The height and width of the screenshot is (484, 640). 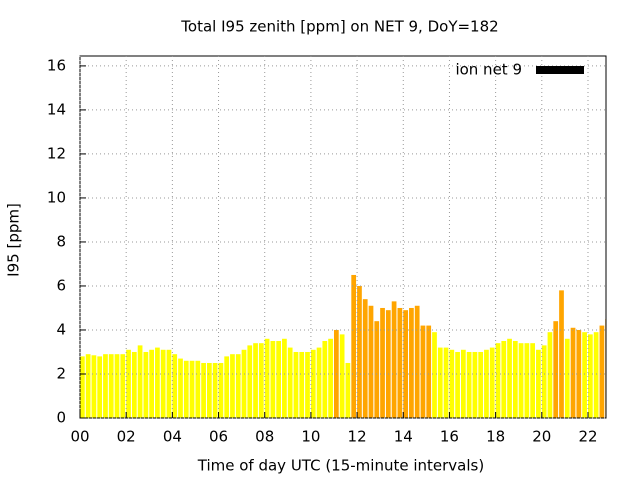 I want to click on x-axis-label: Time of day UTC (15-minute intervals), so click(x=340, y=466).